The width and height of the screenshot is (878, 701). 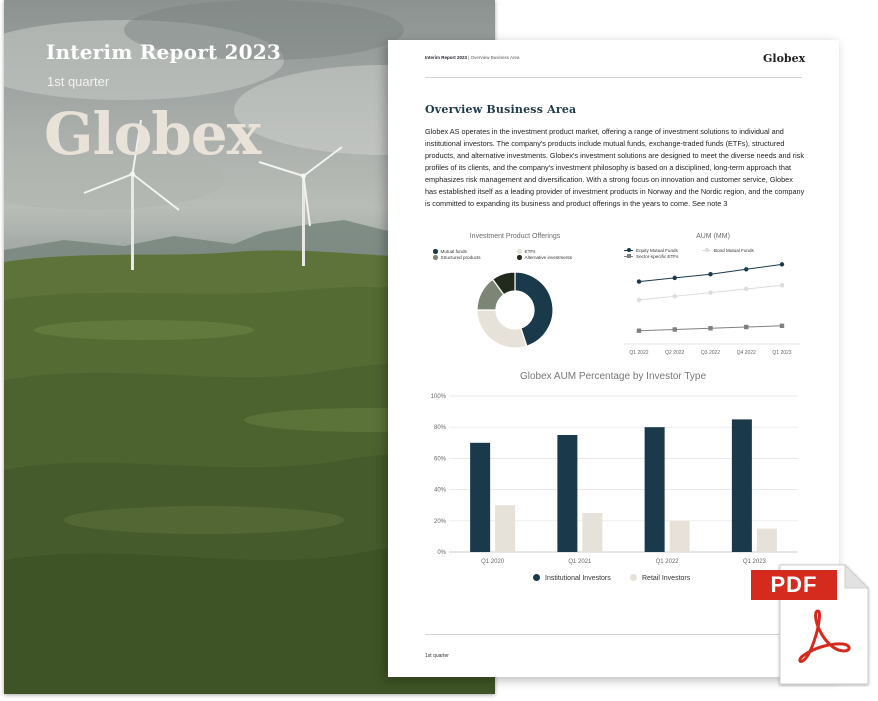 I want to click on donut-legend-mutual-funds: Mutual funds, so click(x=450, y=251).